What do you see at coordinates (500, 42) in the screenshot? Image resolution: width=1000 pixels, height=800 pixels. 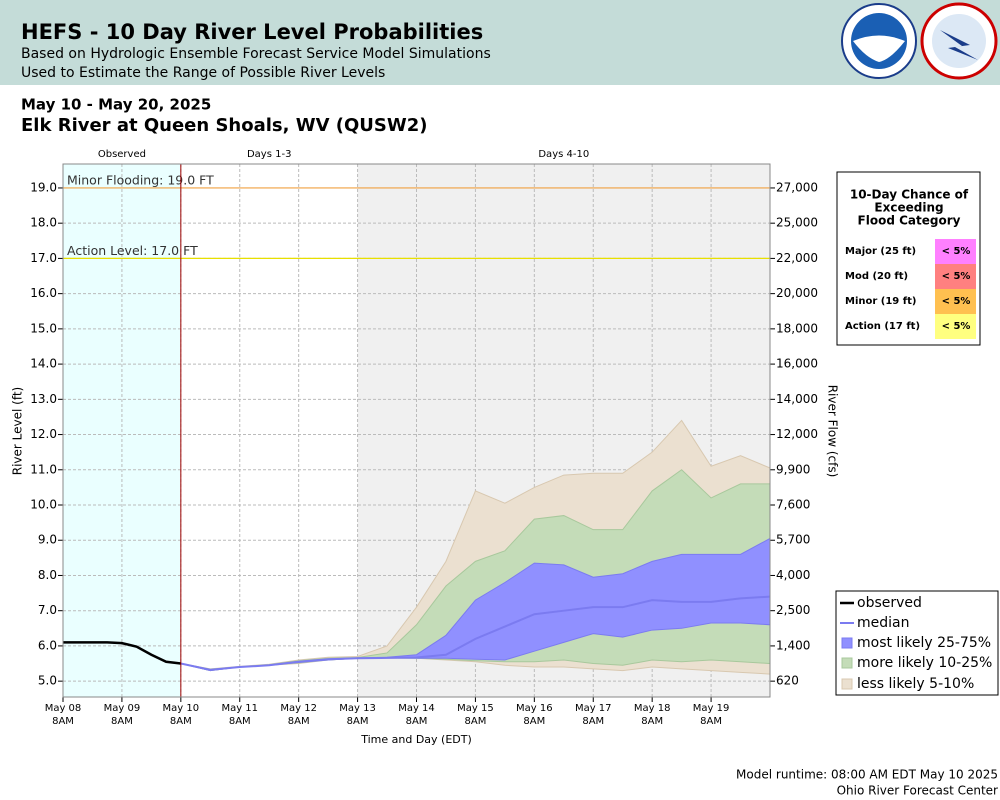 I see `header-band` at bounding box center [500, 42].